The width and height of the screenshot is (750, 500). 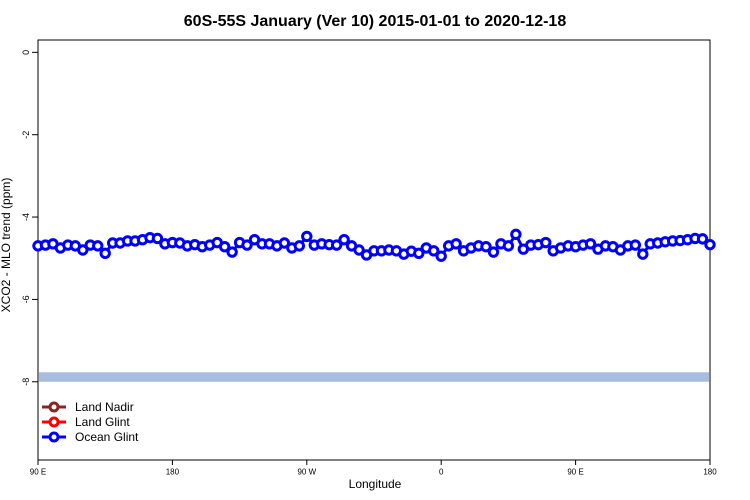 What do you see at coordinates (374, 377) in the screenshot?
I see `reference-band` at bounding box center [374, 377].